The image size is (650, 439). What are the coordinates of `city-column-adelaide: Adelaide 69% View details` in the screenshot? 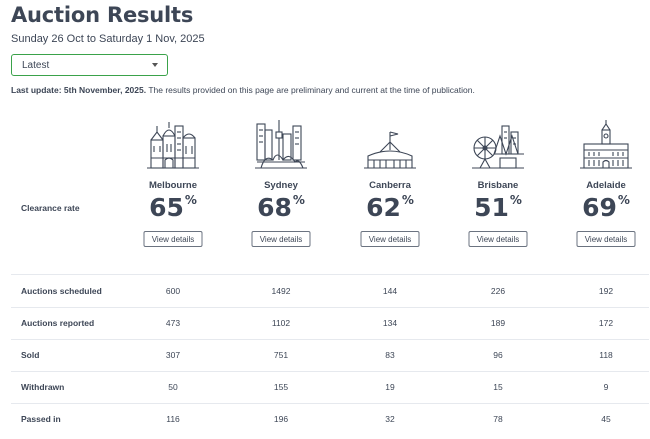 It's located at (601, 188).